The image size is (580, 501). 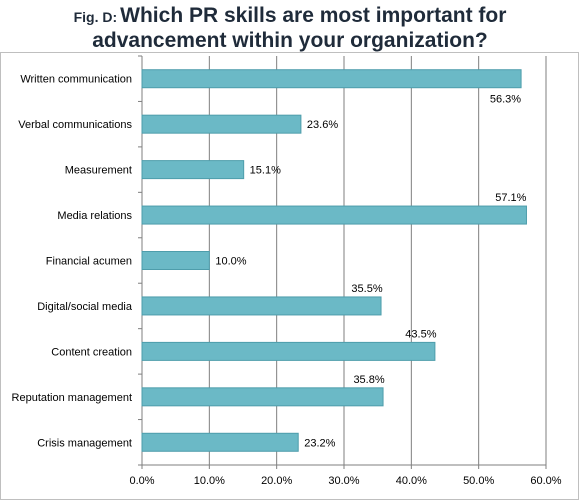 I want to click on category-label: Written communication, so click(x=76, y=80).